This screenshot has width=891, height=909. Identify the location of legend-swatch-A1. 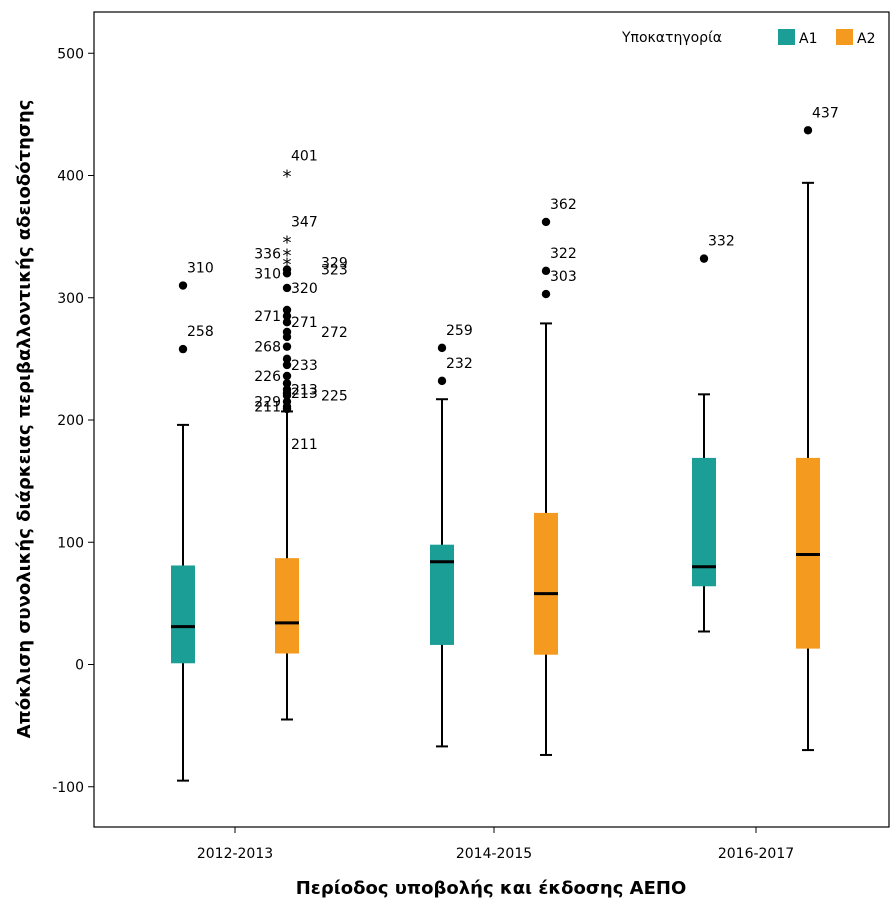
(786, 37).